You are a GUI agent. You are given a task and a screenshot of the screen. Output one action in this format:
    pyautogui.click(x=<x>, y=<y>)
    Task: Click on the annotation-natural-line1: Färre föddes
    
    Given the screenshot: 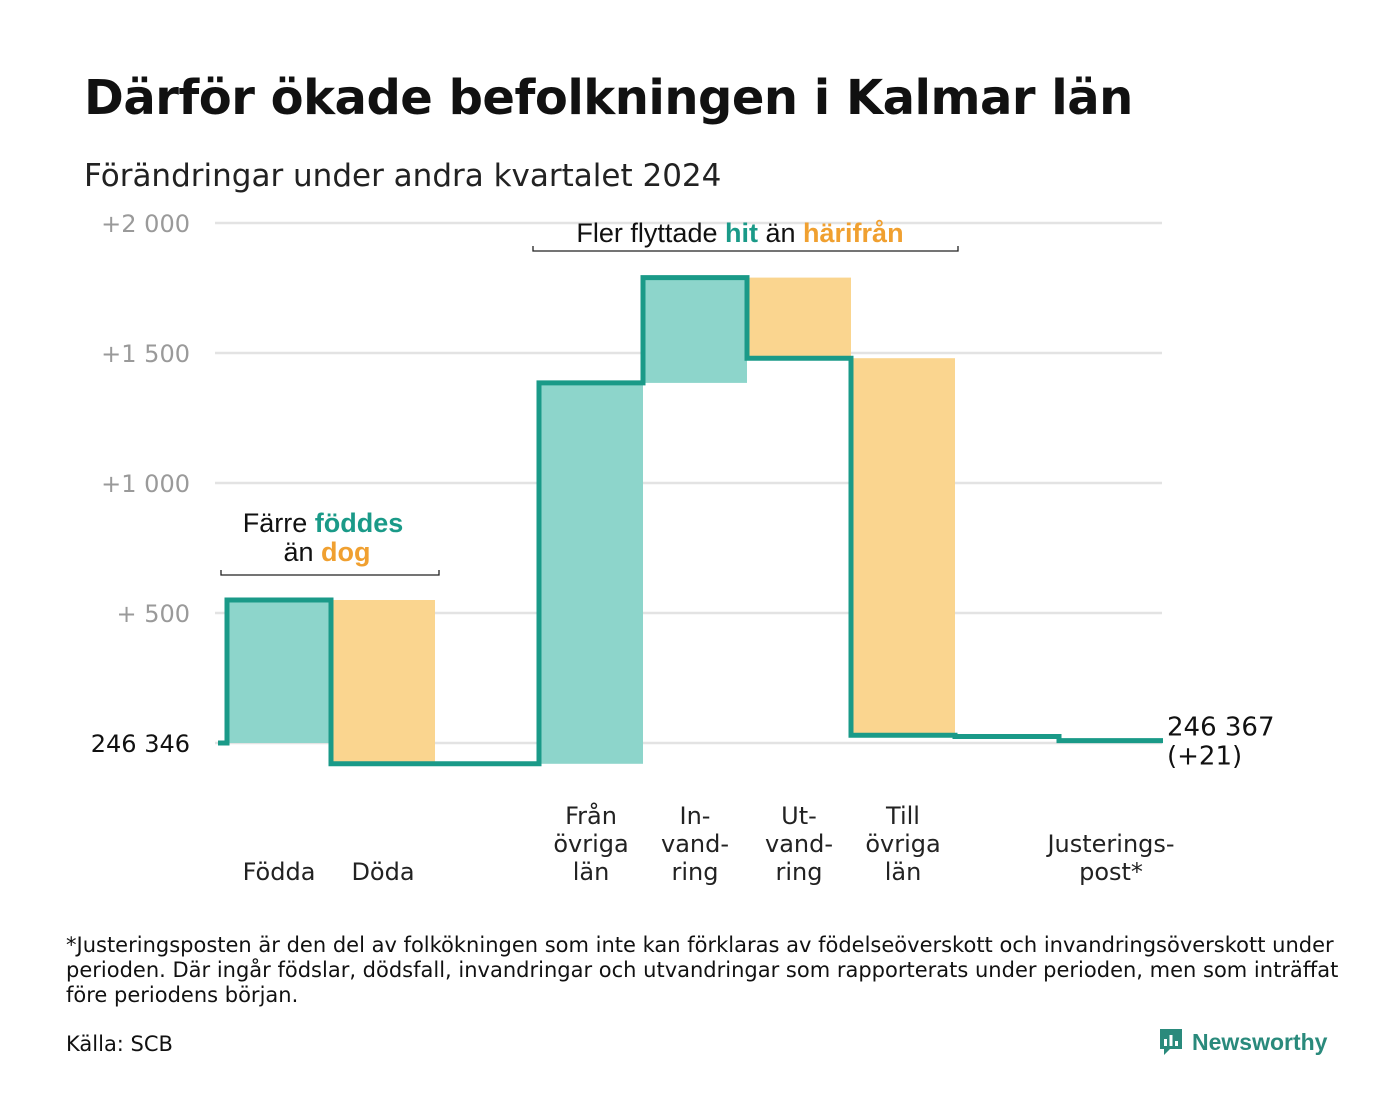 What is the action you would take?
    pyautogui.click(x=323, y=523)
    